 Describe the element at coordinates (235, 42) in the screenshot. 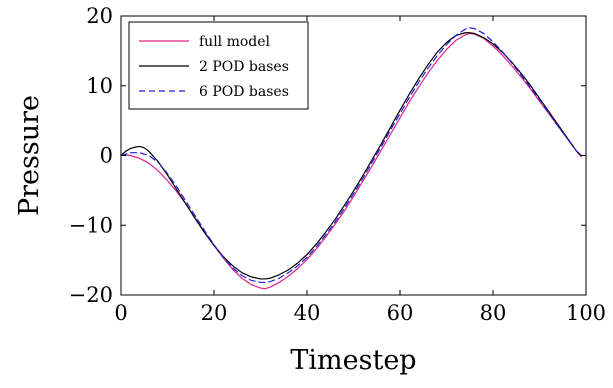

I see `legend-label-1: full model` at that location.